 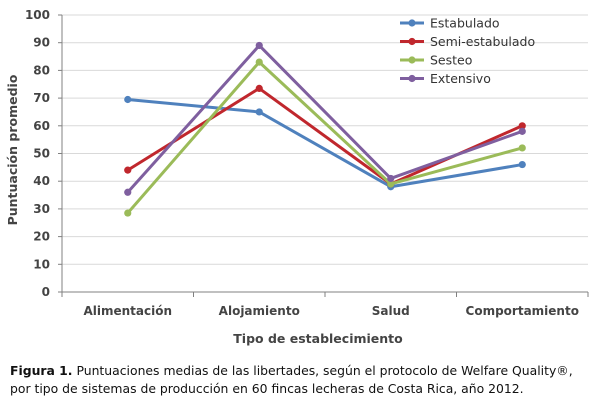 What do you see at coordinates (41, 154) in the screenshot?
I see `y-tick-label: 50` at bounding box center [41, 154].